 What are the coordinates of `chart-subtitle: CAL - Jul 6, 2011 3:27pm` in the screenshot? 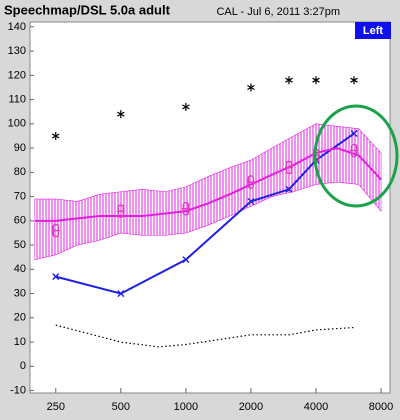 It's located at (278, 12).